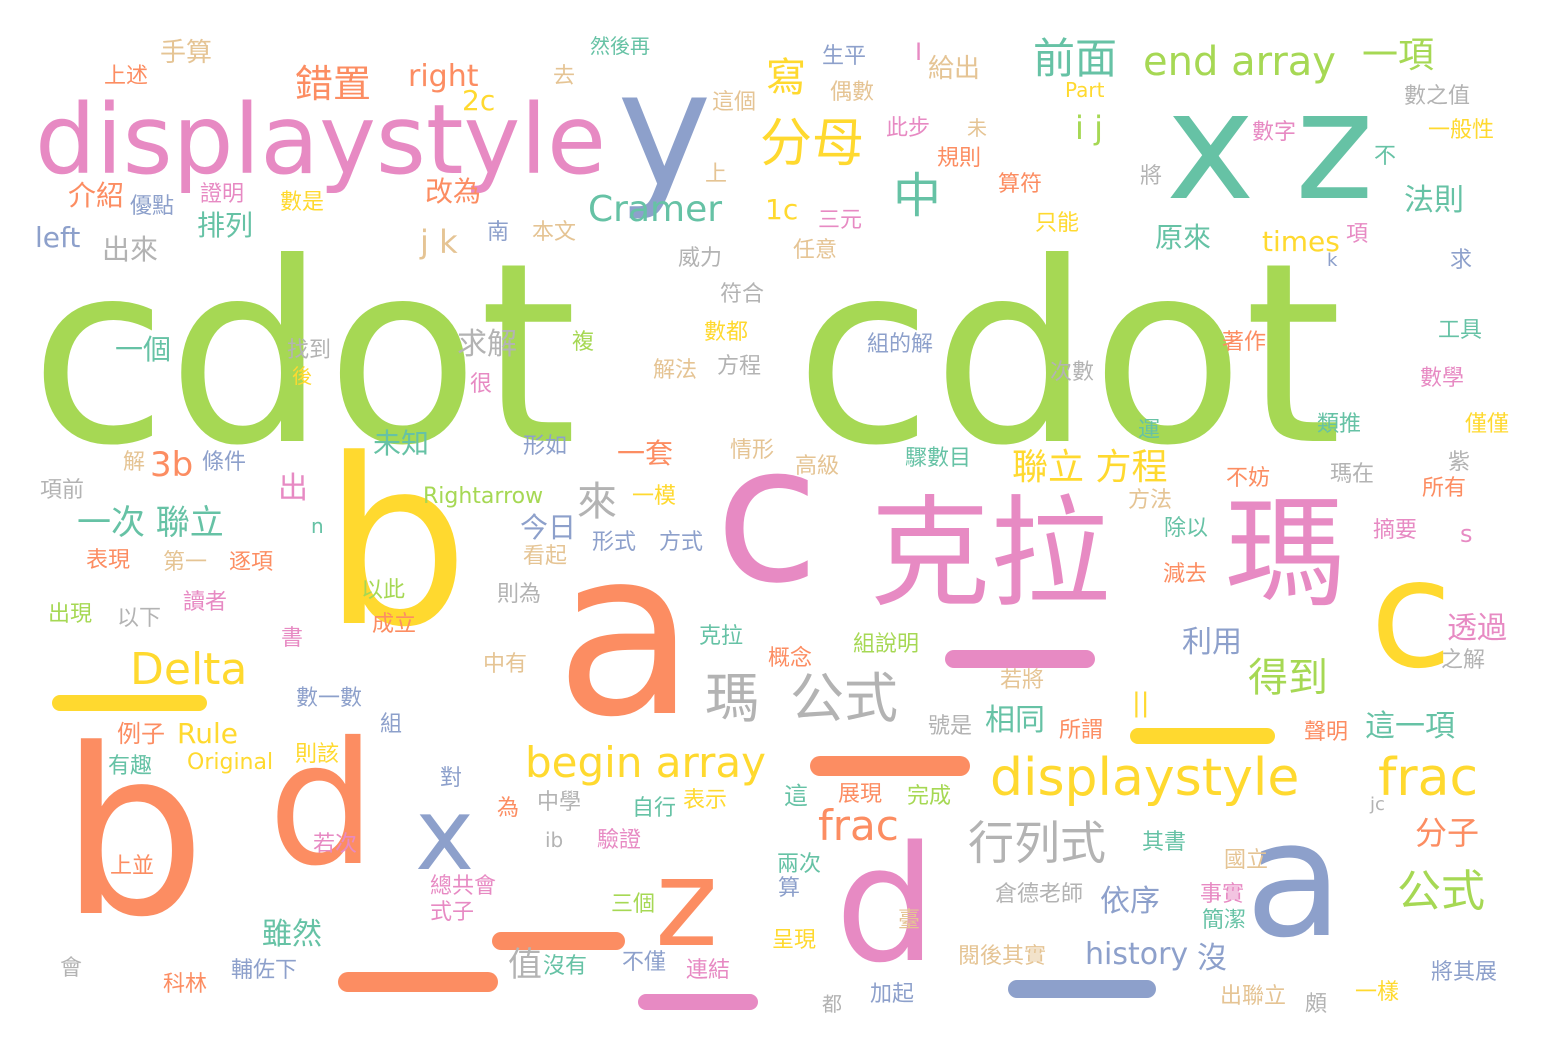  What do you see at coordinates (917, 196) in the screenshot?
I see `cloud-word: 中` at bounding box center [917, 196].